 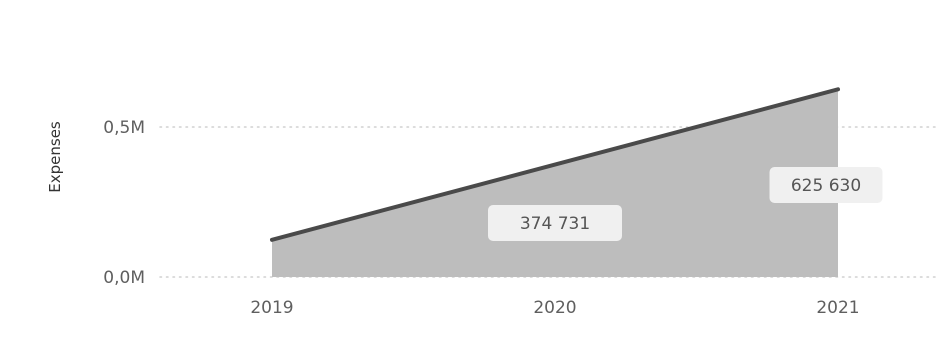 What do you see at coordinates (554, 308) in the screenshot?
I see `x-tick-label: 2020` at bounding box center [554, 308].